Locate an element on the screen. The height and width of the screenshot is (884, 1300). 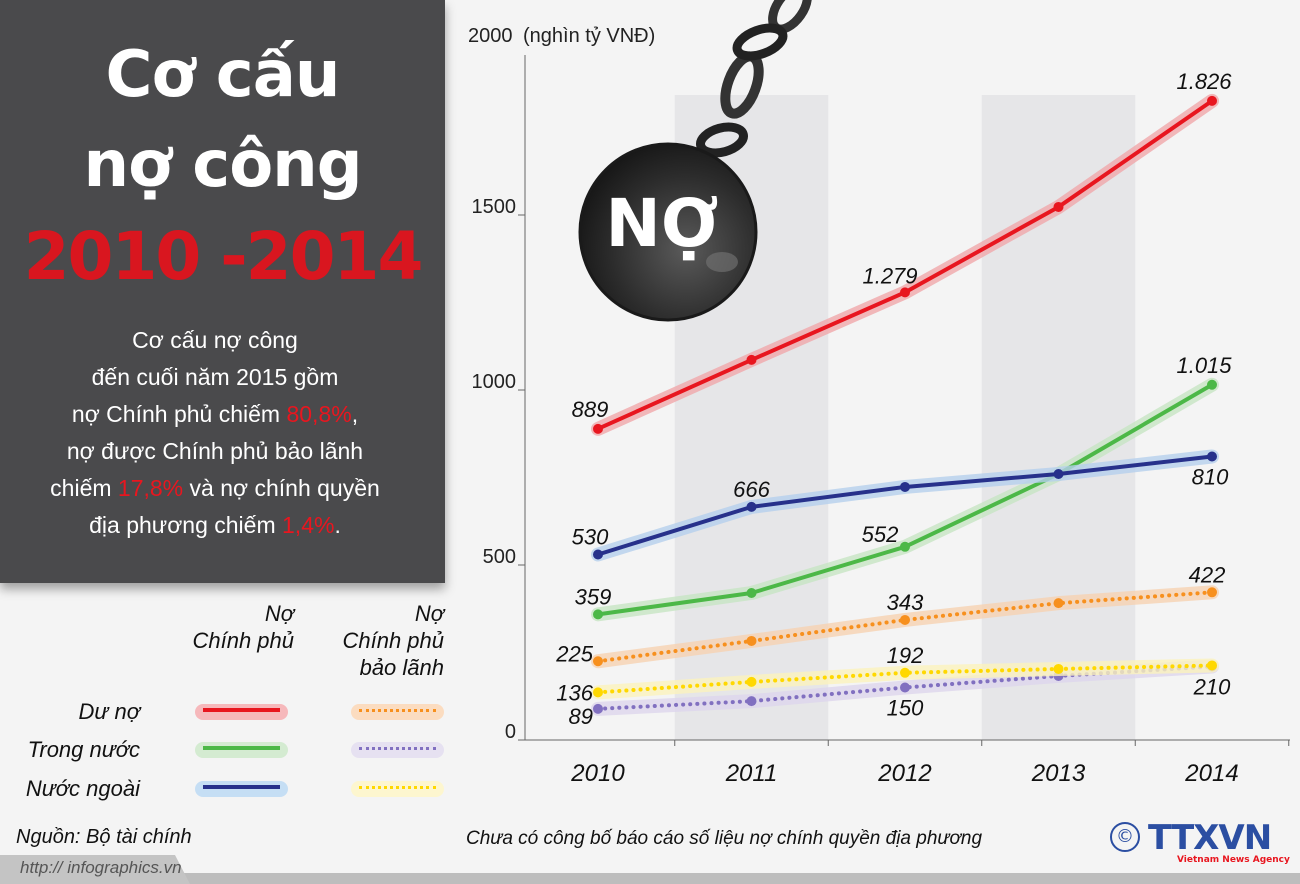
data-label: 225 is located at coordinates (574, 653).